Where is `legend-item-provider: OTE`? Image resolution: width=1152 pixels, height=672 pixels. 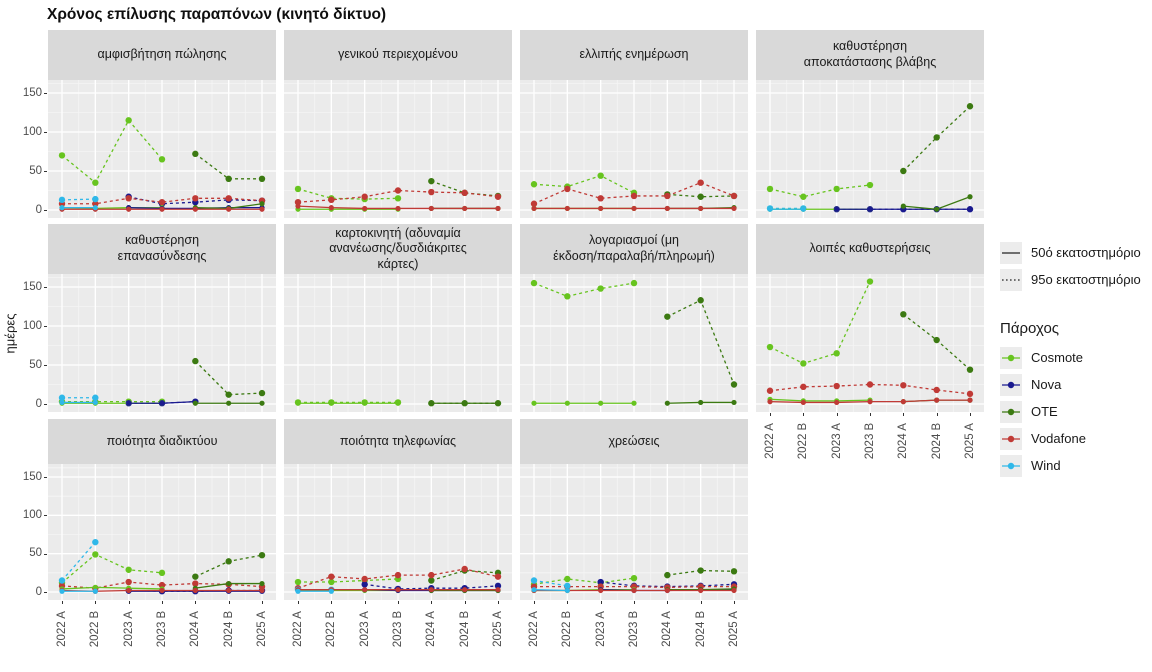 legend-item-provider: OTE is located at coordinates (1076, 411).